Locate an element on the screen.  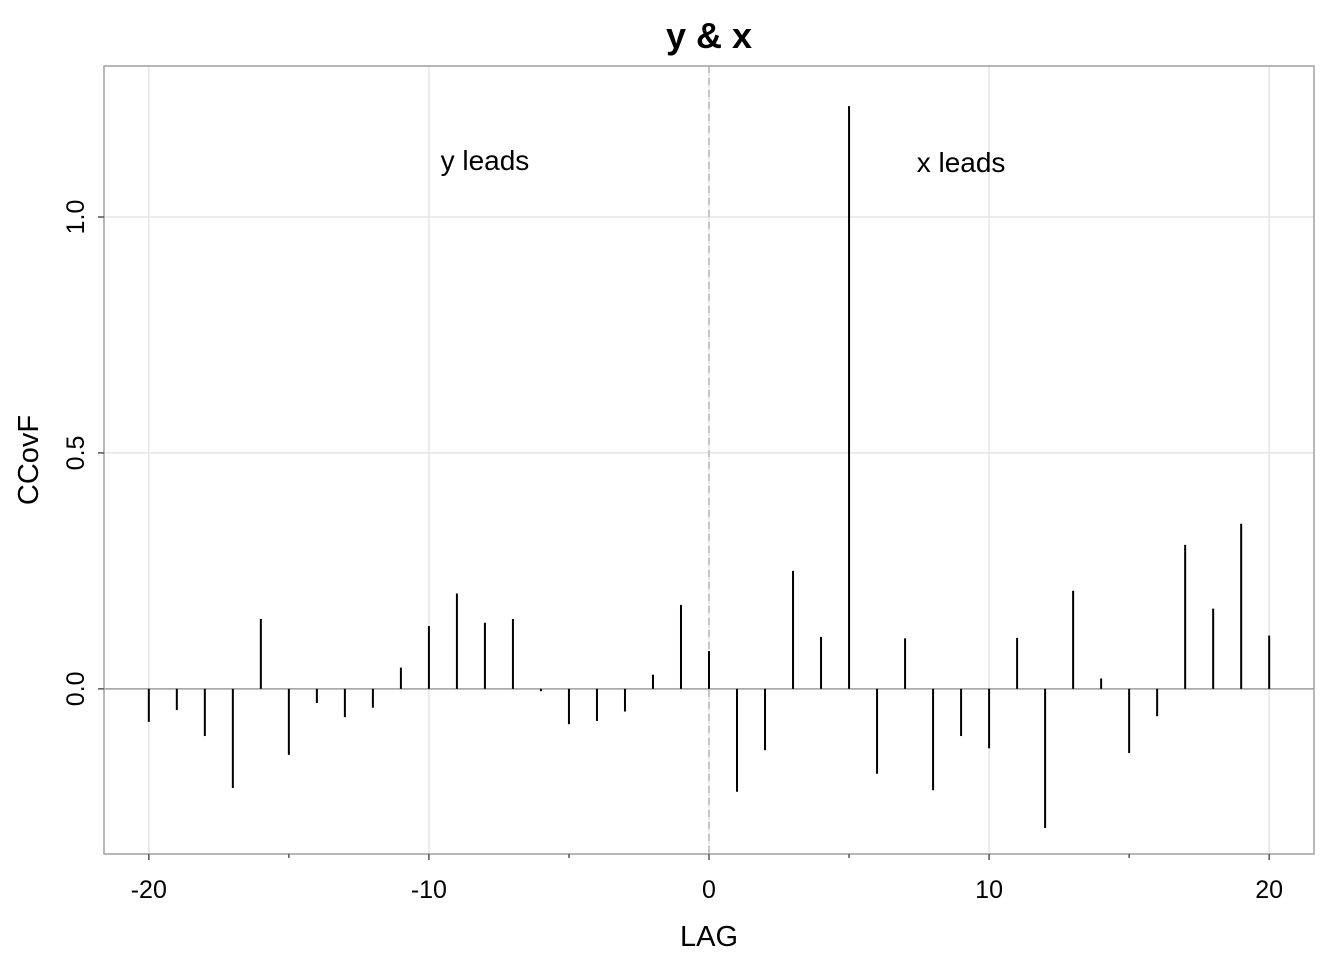
x-tick-label: -20 is located at coordinates (149, 890).